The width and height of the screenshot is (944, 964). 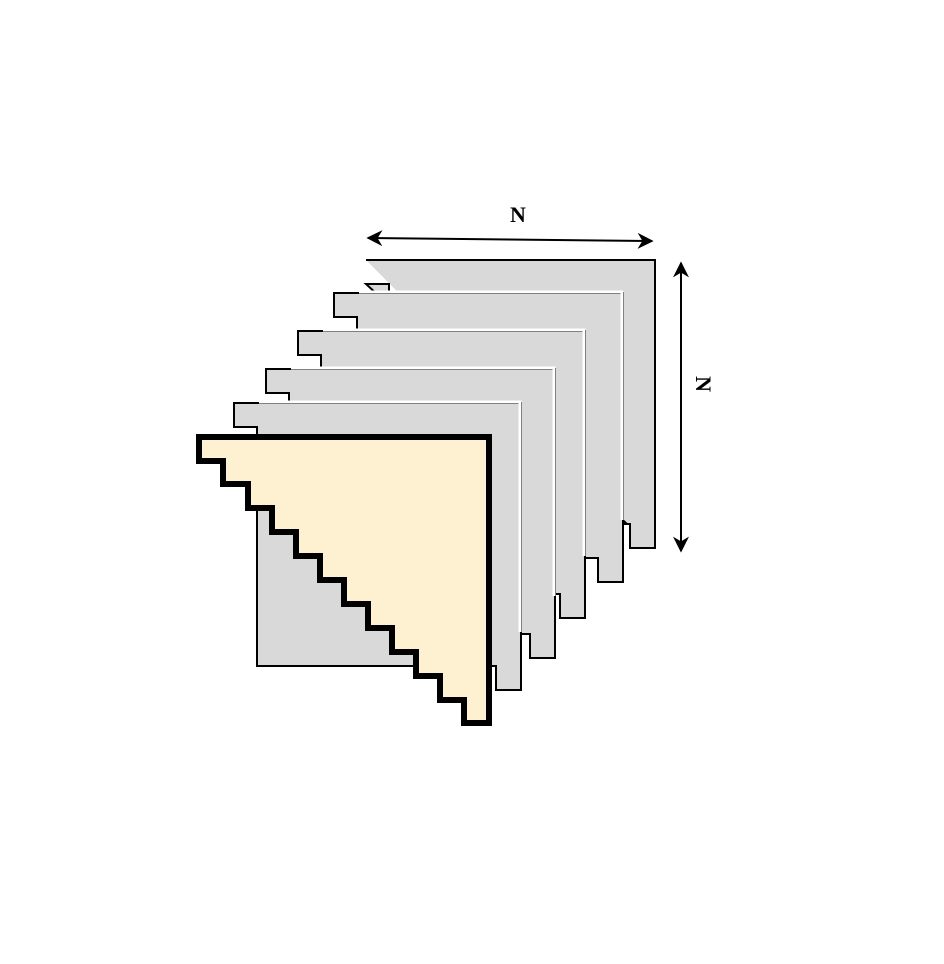 I want to click on height-dimension-label: N, so click(x=703, y=384).